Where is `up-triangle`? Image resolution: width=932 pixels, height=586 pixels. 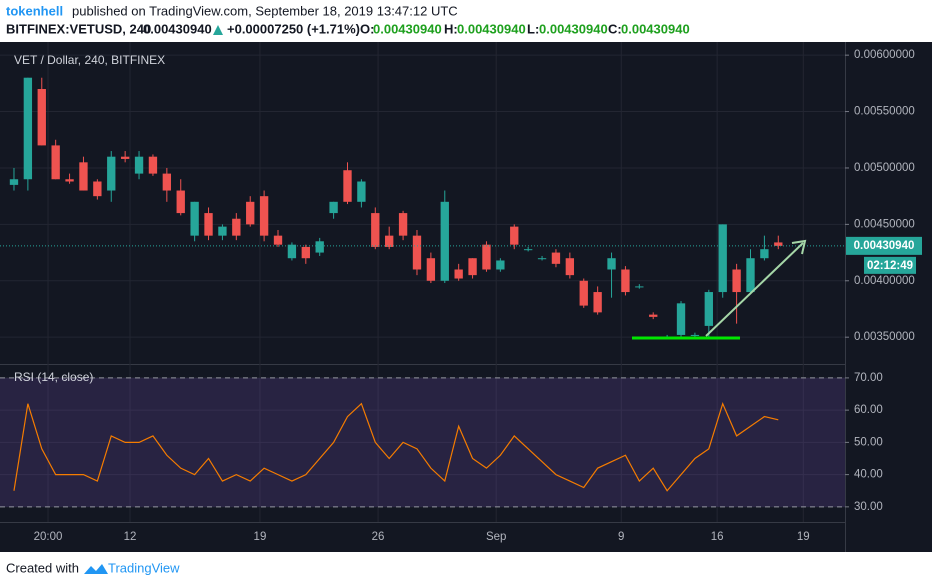
up-triangle is located at coordinates (218, 30).